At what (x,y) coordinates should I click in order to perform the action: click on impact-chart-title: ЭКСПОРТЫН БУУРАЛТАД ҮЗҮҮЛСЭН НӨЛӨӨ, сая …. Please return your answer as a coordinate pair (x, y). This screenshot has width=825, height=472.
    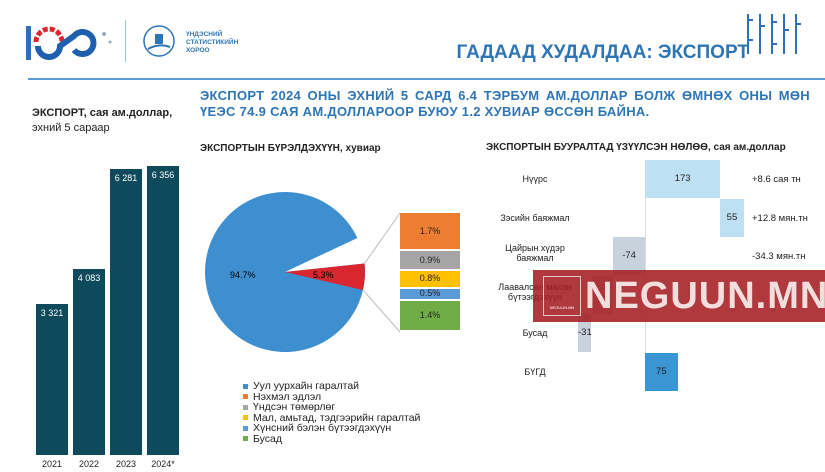
    Looking at the image, I should click on (636, 147).